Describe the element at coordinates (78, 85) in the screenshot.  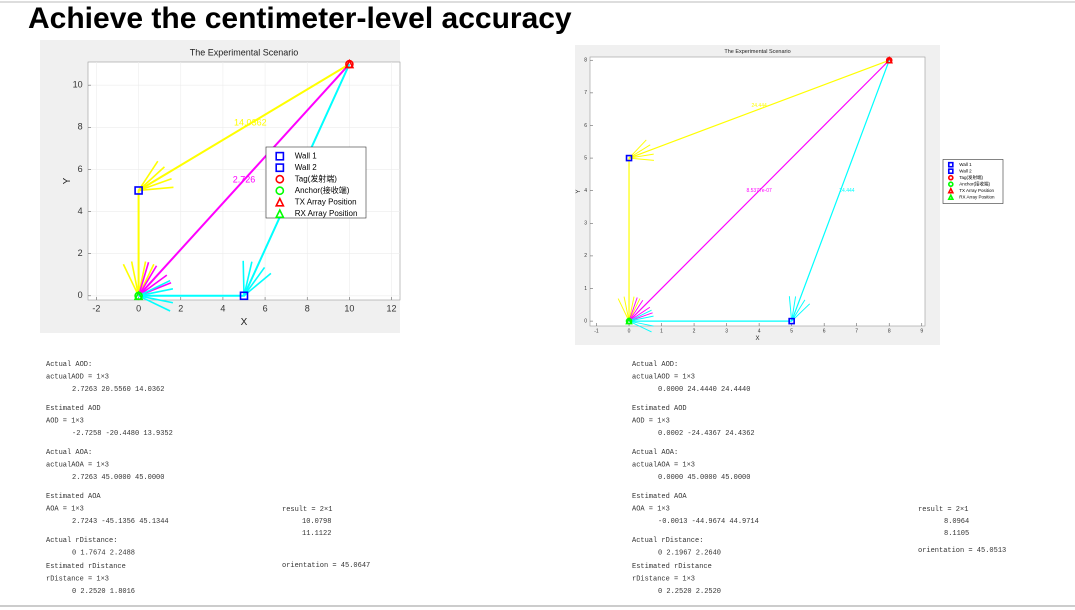
I see `y-tick-label: 10` at that location.